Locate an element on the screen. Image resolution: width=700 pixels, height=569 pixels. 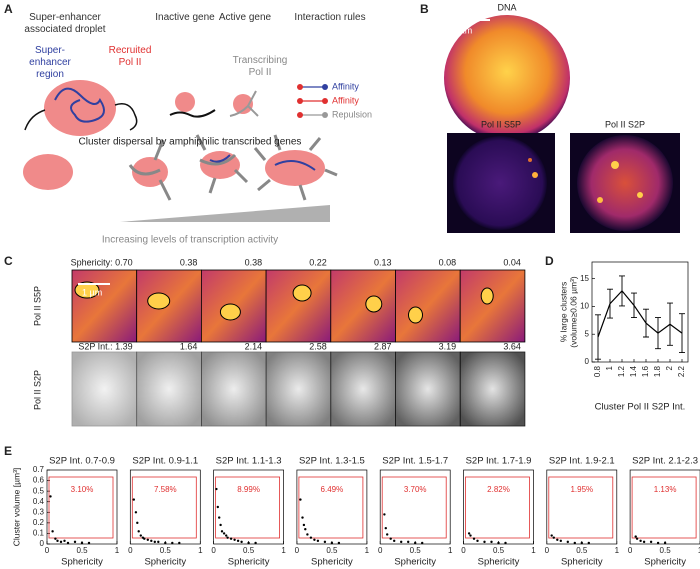
s2p-label: 3.64 is located at coordinates (512, 346).